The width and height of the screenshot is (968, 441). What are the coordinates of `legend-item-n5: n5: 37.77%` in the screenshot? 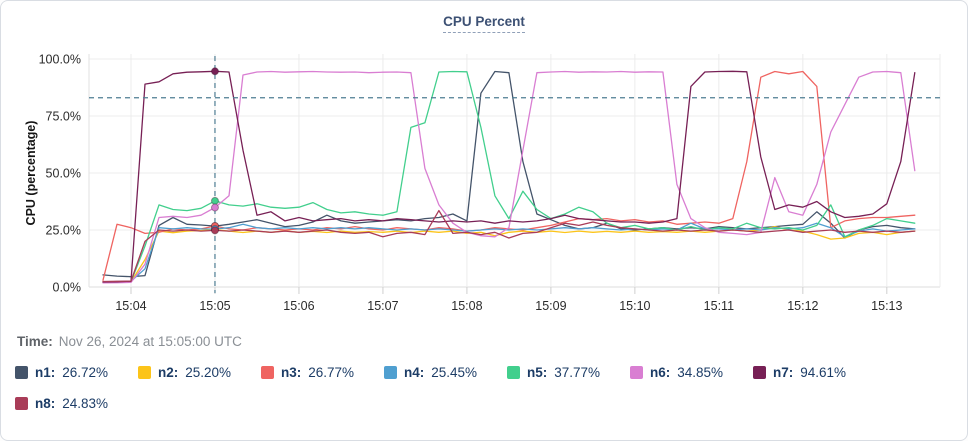 It's located at (568, 372).